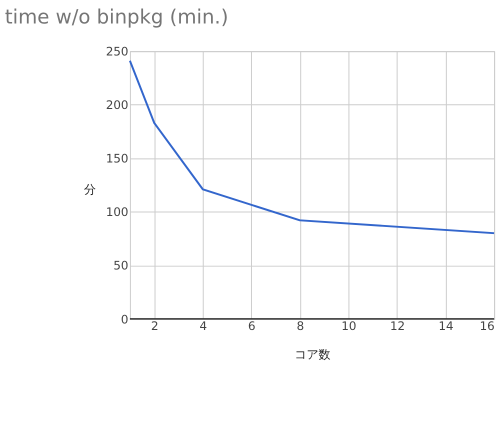 This screenshot has width=500, height=430. I want to click on y-tick-label: 150, so click(117, 159).